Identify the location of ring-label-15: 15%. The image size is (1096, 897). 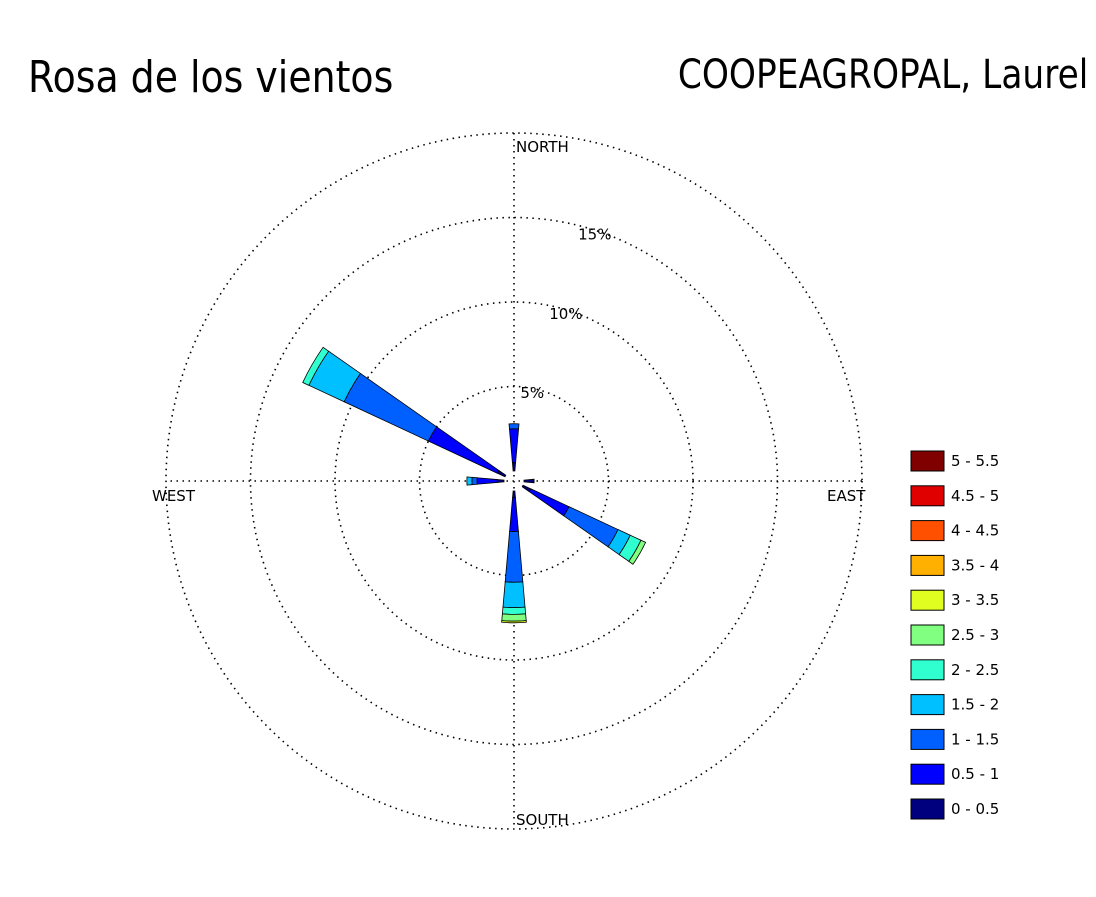
(594, 234).